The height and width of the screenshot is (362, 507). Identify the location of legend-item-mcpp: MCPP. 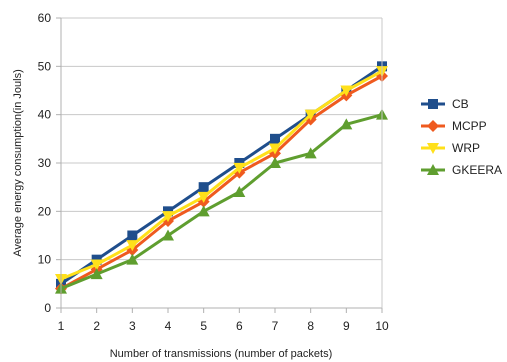
(454, 126).